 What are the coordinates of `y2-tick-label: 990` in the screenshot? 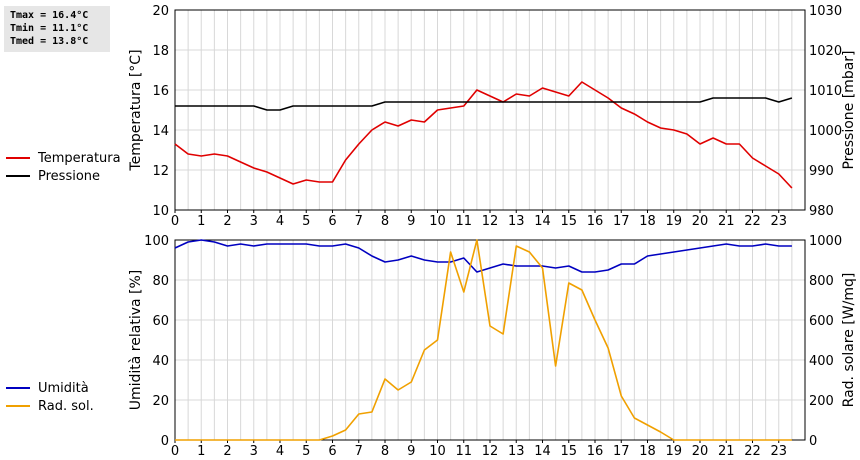 It's located at (821, 171).